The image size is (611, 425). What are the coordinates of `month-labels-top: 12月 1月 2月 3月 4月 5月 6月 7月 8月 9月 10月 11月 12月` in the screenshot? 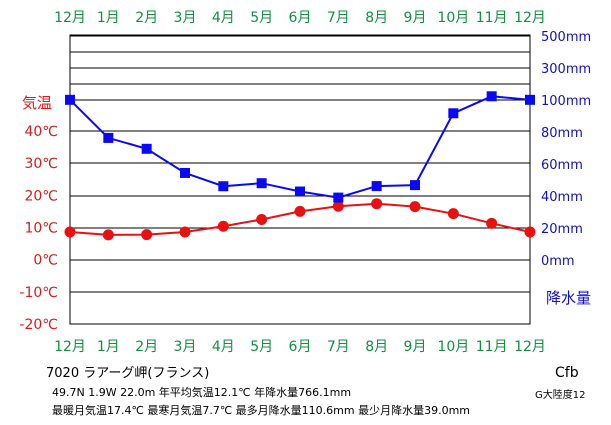 It's located at (300, 18).